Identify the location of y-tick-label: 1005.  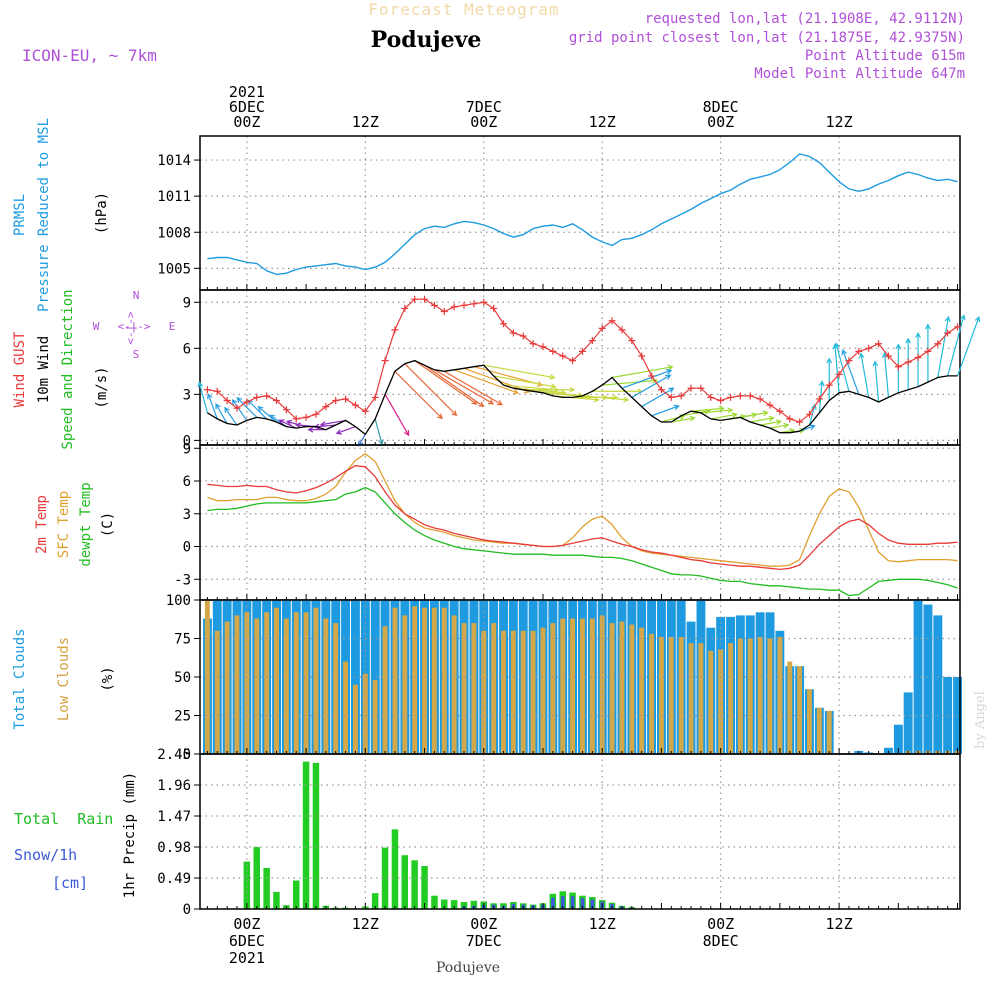
(174, 269).